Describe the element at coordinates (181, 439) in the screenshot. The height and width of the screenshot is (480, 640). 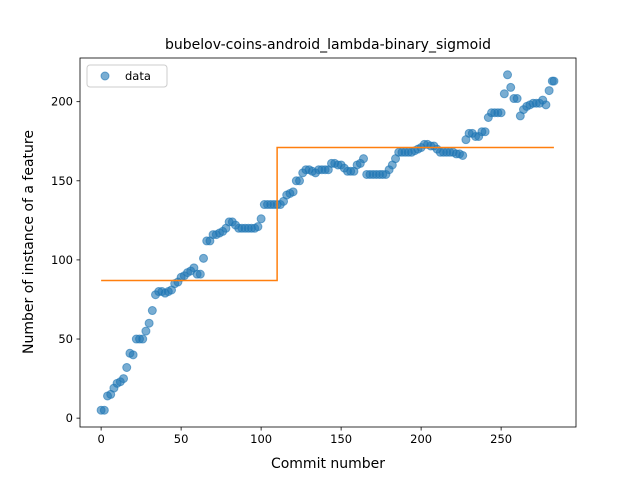
I see `x-tick-label: 50` at that location.